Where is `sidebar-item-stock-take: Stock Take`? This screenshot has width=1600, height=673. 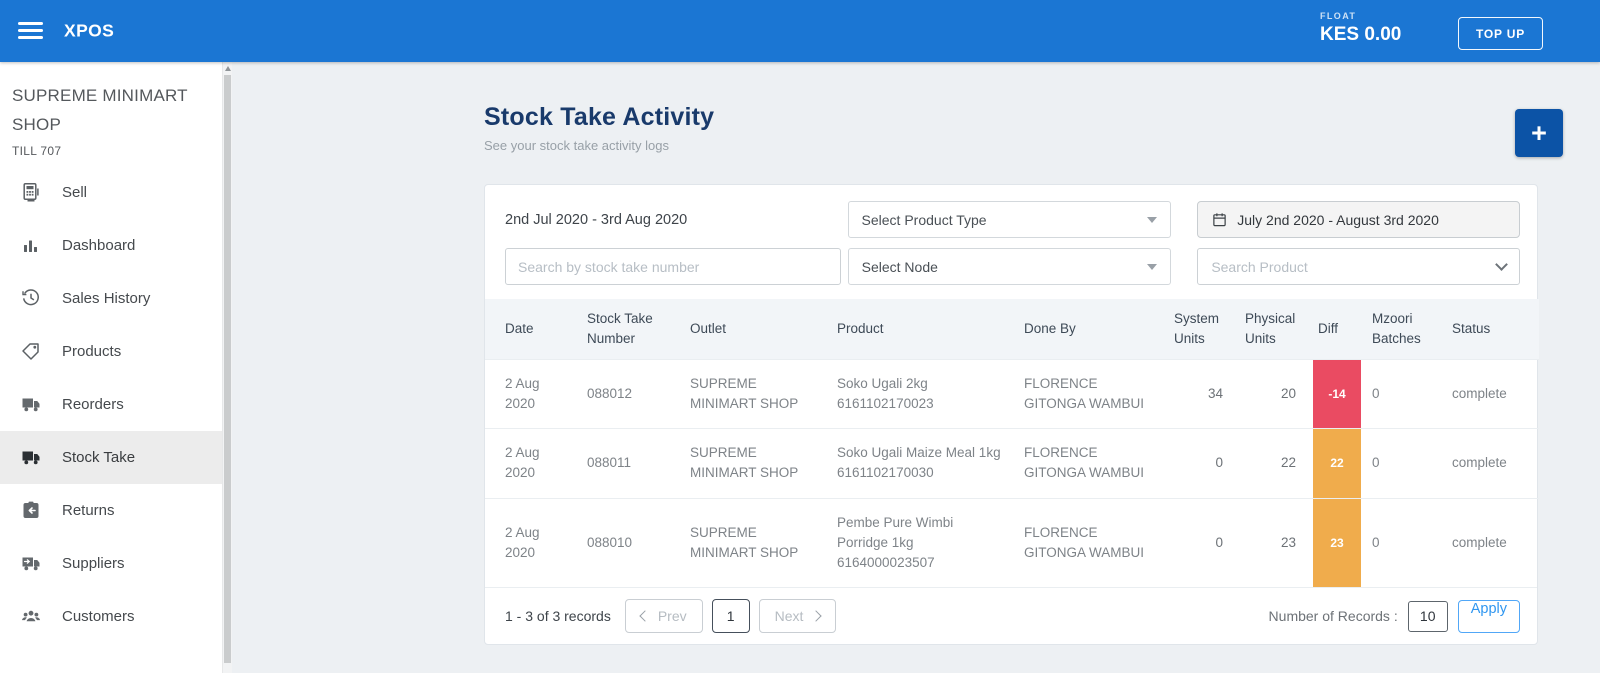 sidebar-item-stock-take: Stock Take is located at coordinates (111, 457).